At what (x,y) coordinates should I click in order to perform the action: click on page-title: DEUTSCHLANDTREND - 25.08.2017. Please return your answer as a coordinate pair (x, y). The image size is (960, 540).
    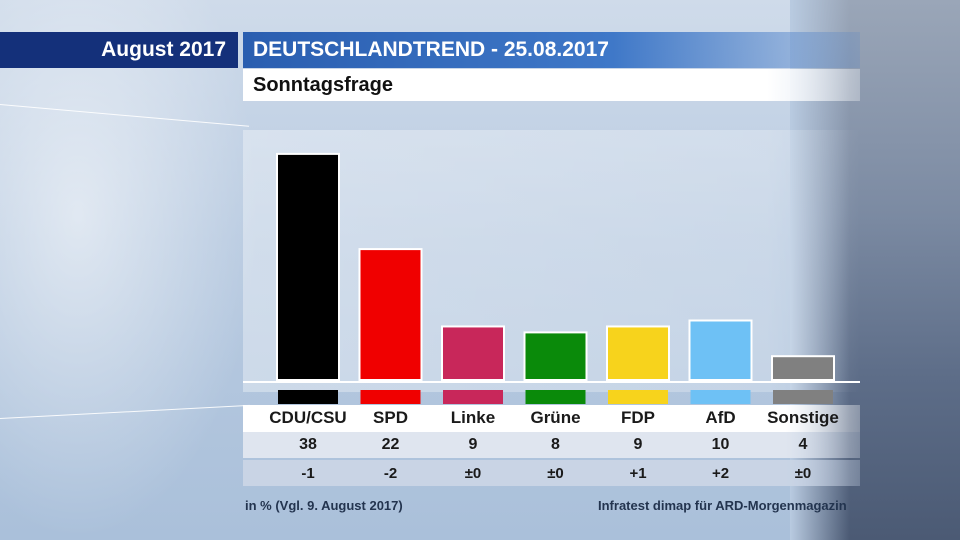
    Looking at the image, I should click on (551, 50).